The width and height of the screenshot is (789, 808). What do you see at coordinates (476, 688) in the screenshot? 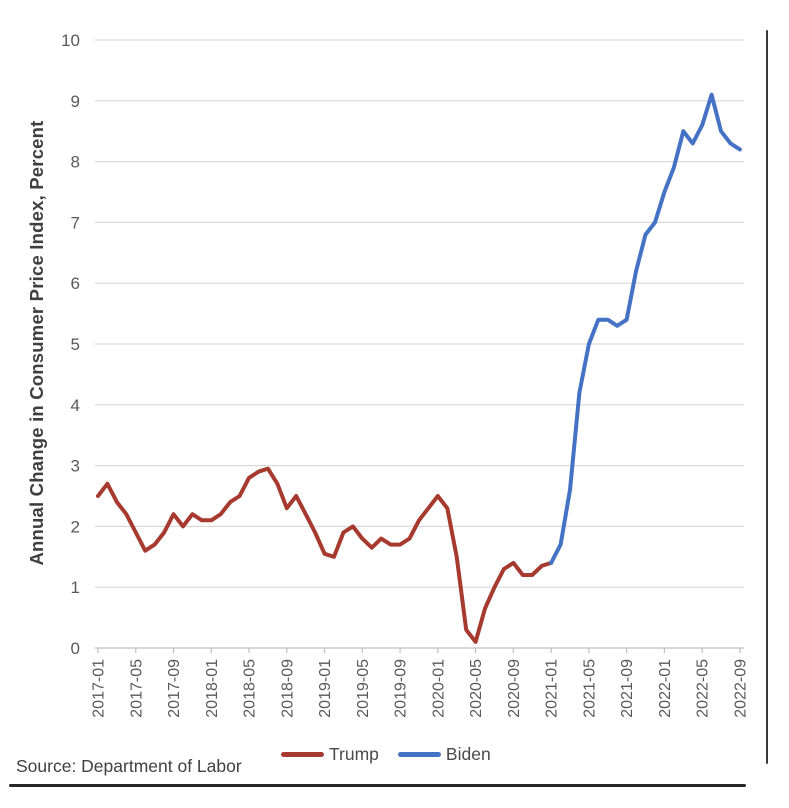
I see `x-tick-label: 2020-05` at bounding box center [476, 688].